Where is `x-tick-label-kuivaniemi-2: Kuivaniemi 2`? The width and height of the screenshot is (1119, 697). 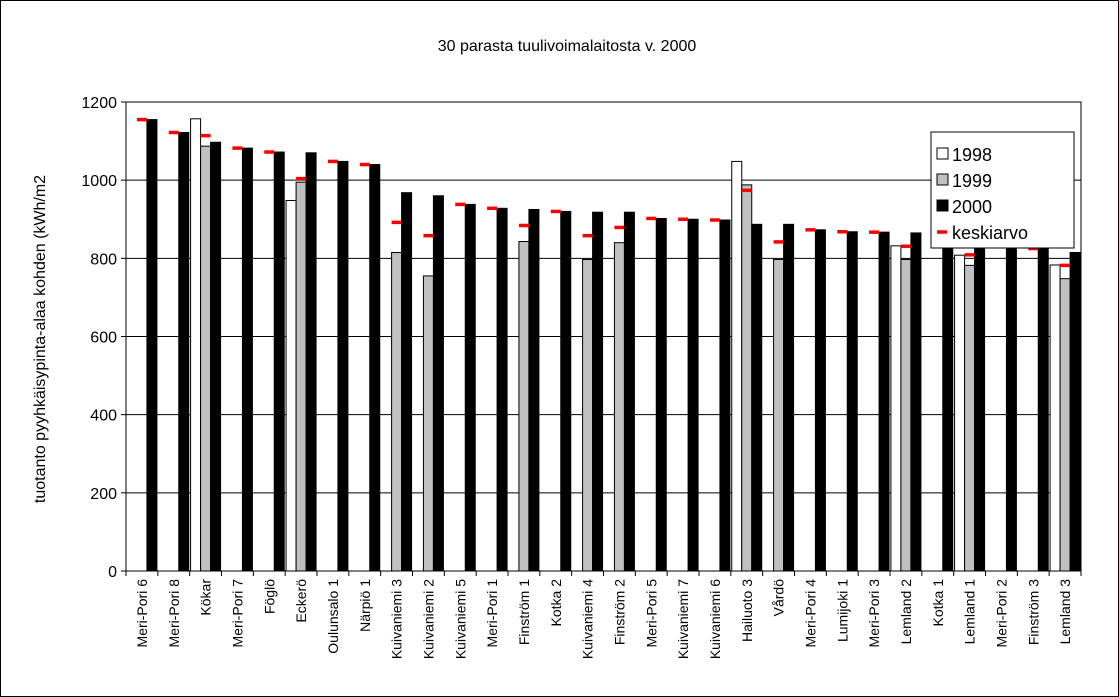
x-tick-label-kuivaniemi-2: Kuivaniemi 2 is located at coordinates (428, 619).